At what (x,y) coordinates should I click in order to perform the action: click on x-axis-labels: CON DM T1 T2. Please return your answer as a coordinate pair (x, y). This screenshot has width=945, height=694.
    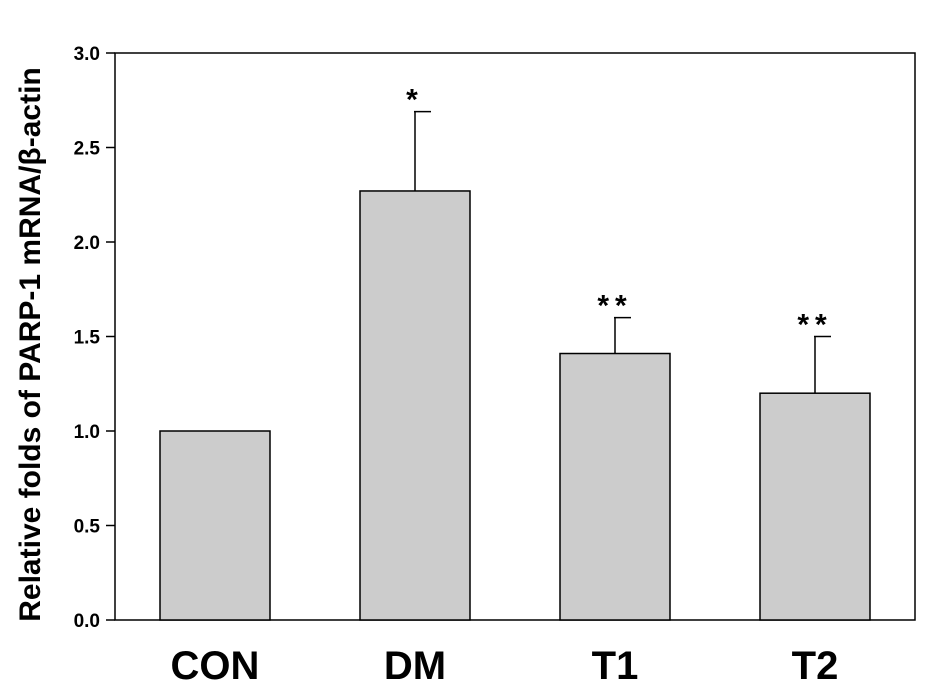
    Looking at the image, I should click on (505, 666).